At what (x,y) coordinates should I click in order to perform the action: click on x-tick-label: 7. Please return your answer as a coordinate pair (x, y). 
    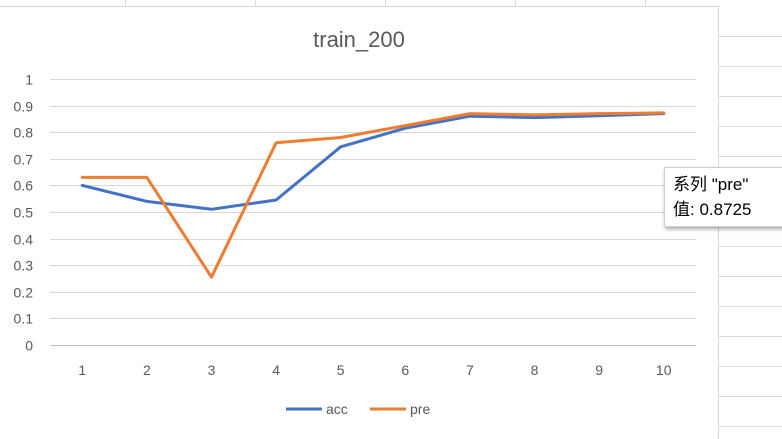
    Looking at the image, I should click on (470, 370).